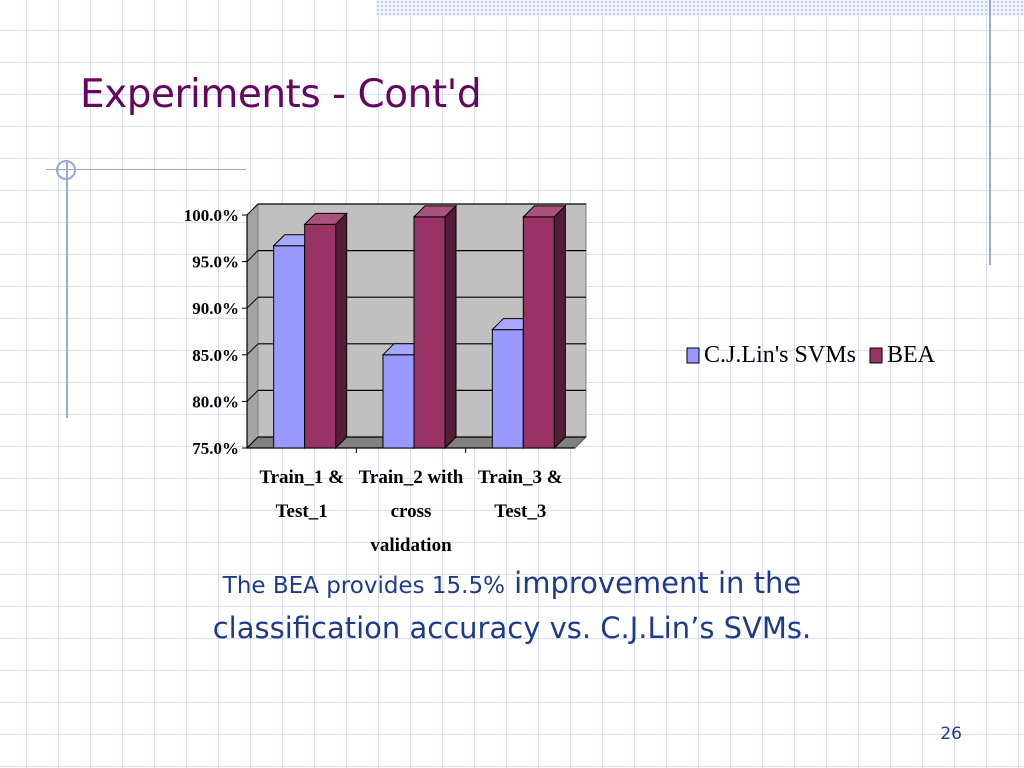 This screenshot has height=768, width=1024. I want to click on y-tick-label: 85.0%, so click(215, 355).